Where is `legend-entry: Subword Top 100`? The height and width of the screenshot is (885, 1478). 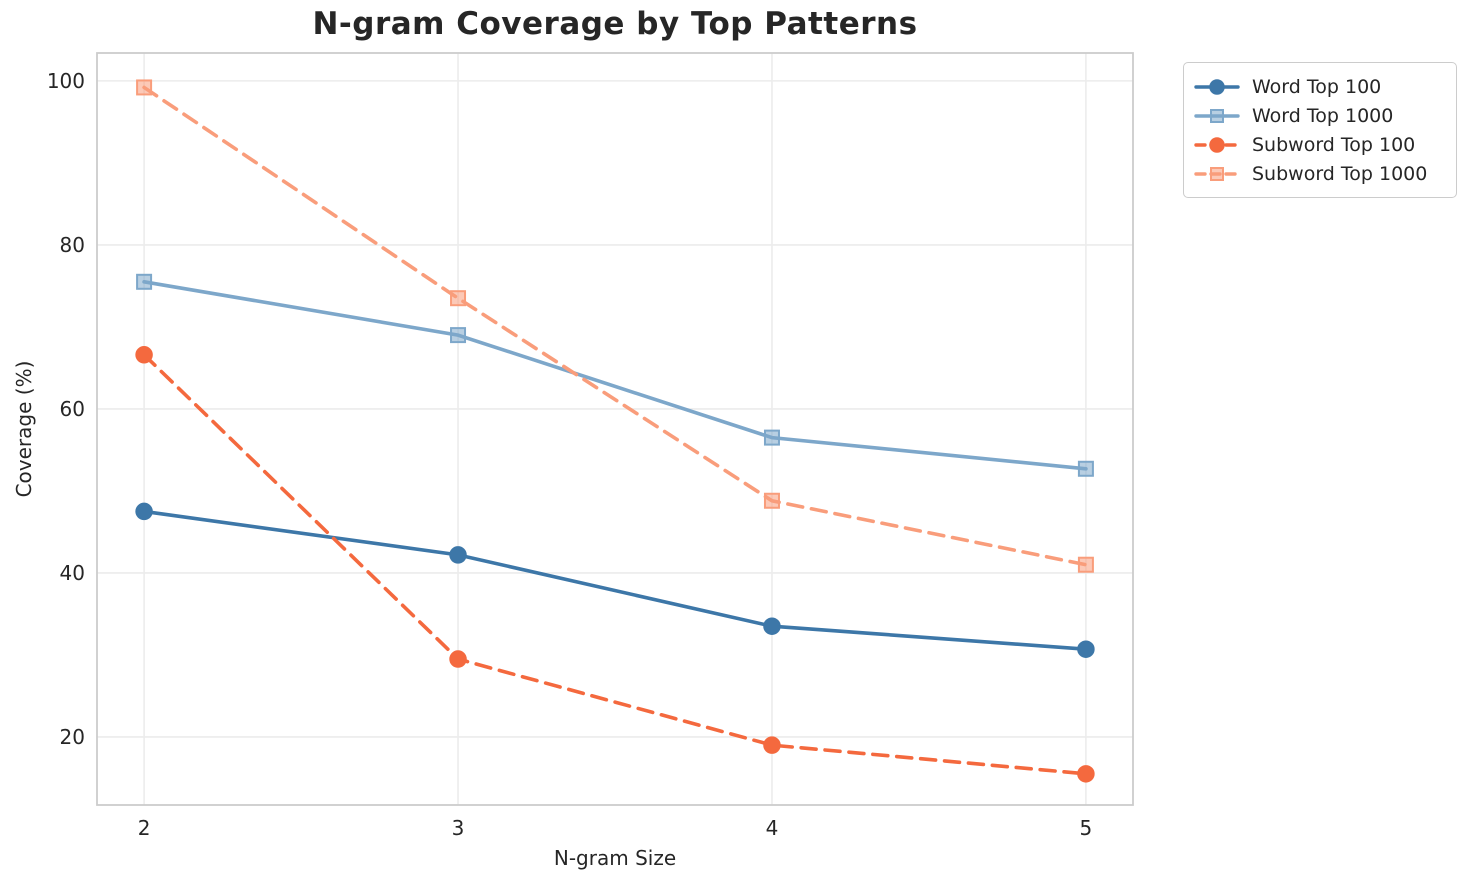
legend-entry: Subword Top 100 is located at coordinates (1319, 144).